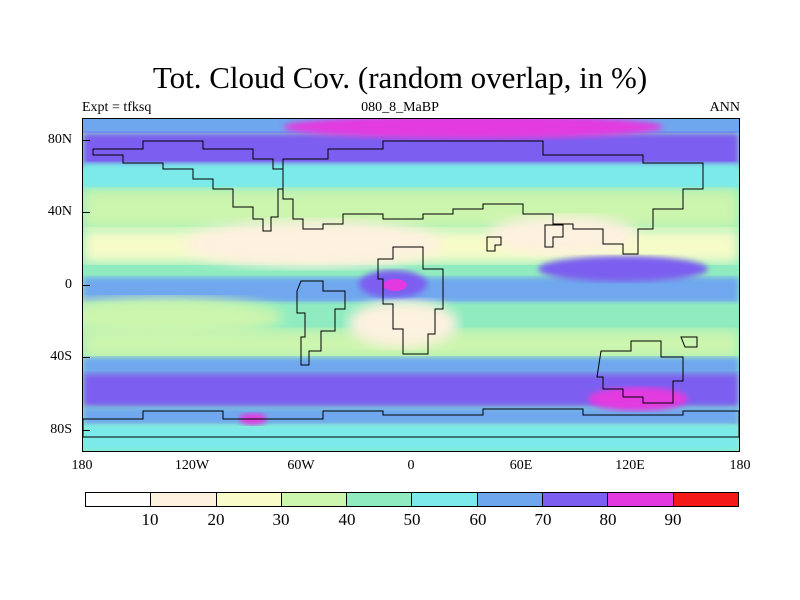 The height and width of the screenshot is (600, 800). I want to click on lon-label-60e: 60E, so click(521, 465).